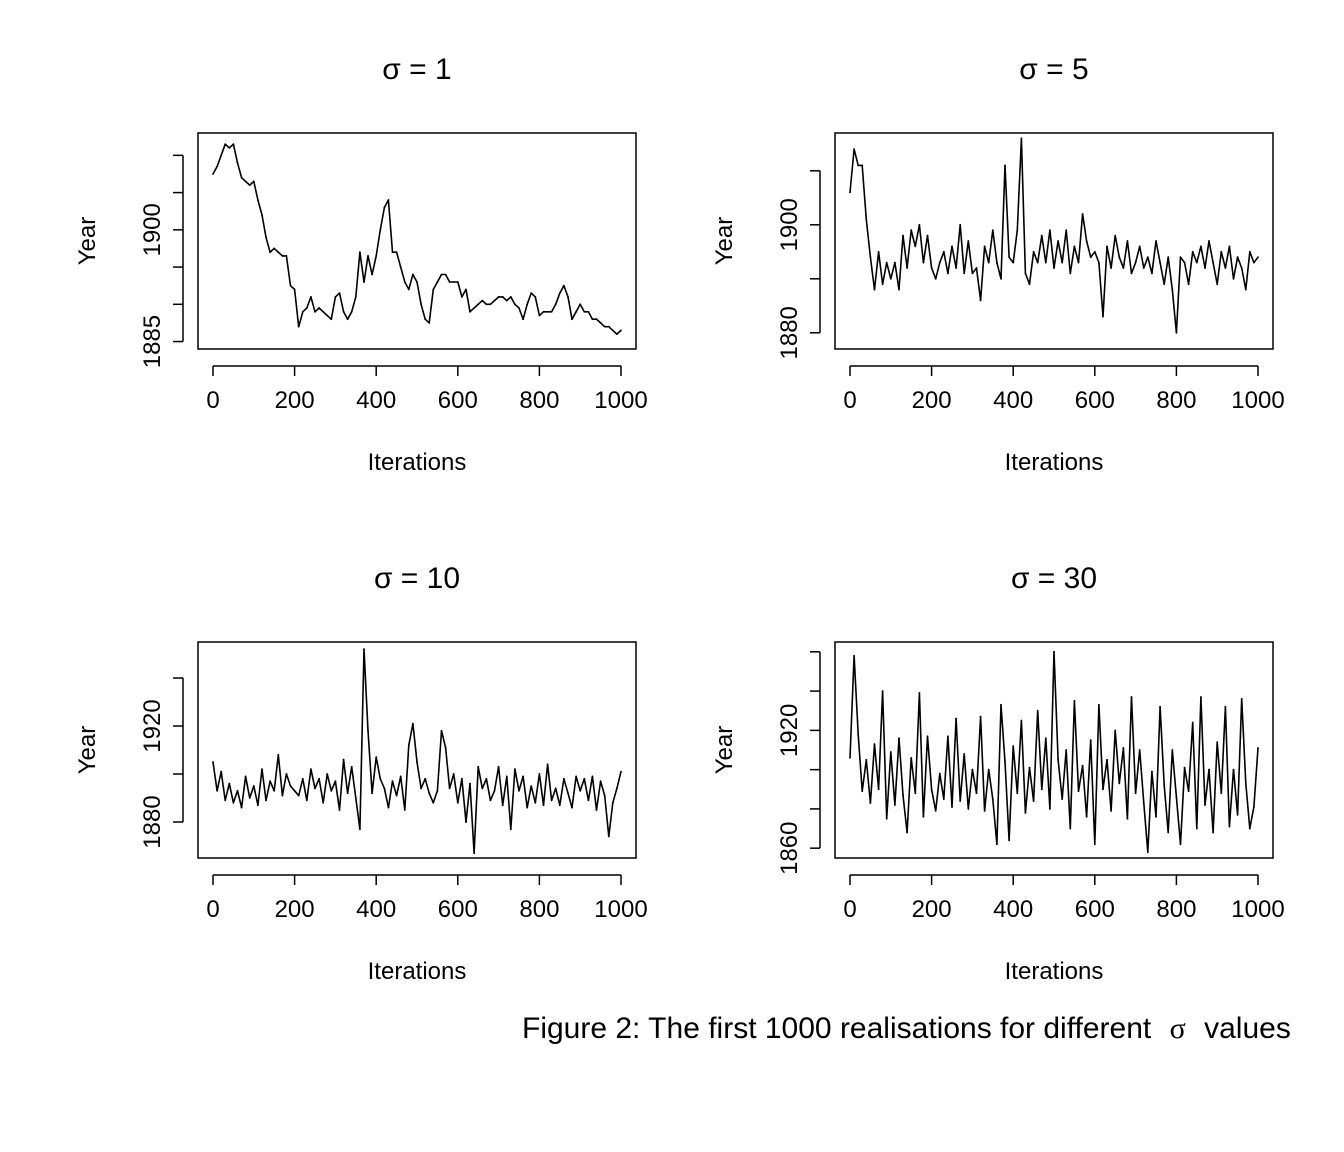 This screenshot has width=1344, height=1152. I want to click on y-tick-label: 1860, so click(789, 847).